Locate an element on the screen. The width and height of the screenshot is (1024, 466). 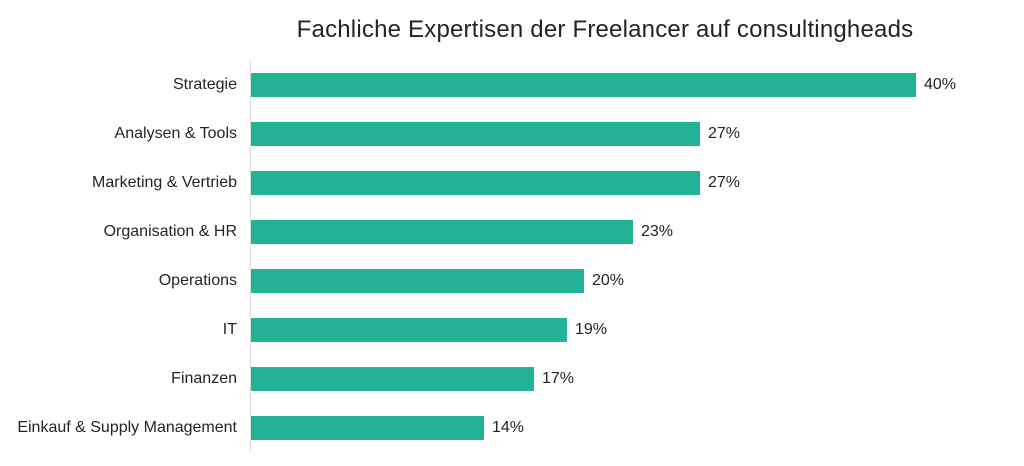
value-label: 40% is located at coordinates (940, 84).